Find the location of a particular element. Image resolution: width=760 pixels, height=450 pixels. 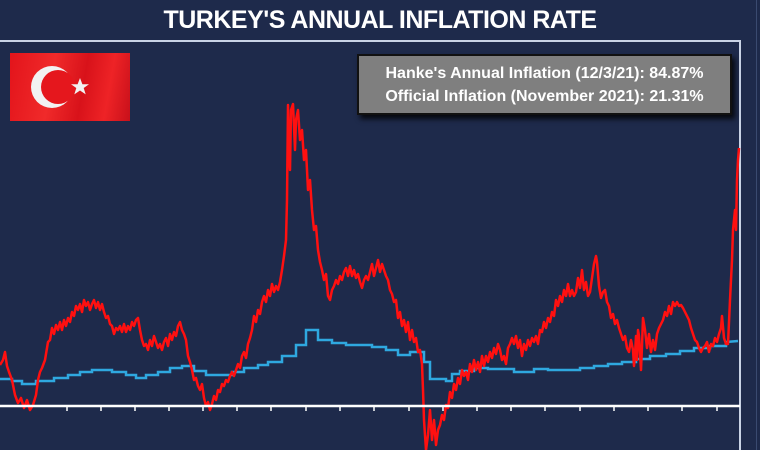

turkey-flag is located at coordinates (70, 87).